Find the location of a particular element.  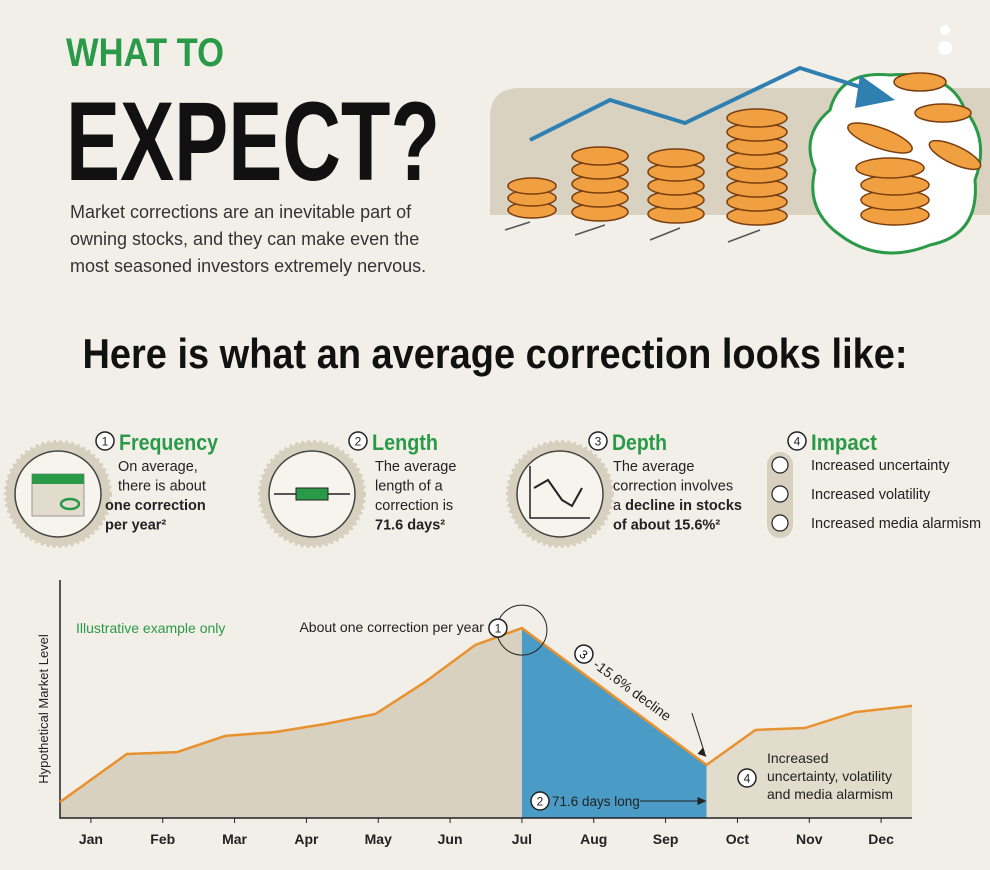

stat-text: of about 15.6%² is located at coordinates (666, 526).